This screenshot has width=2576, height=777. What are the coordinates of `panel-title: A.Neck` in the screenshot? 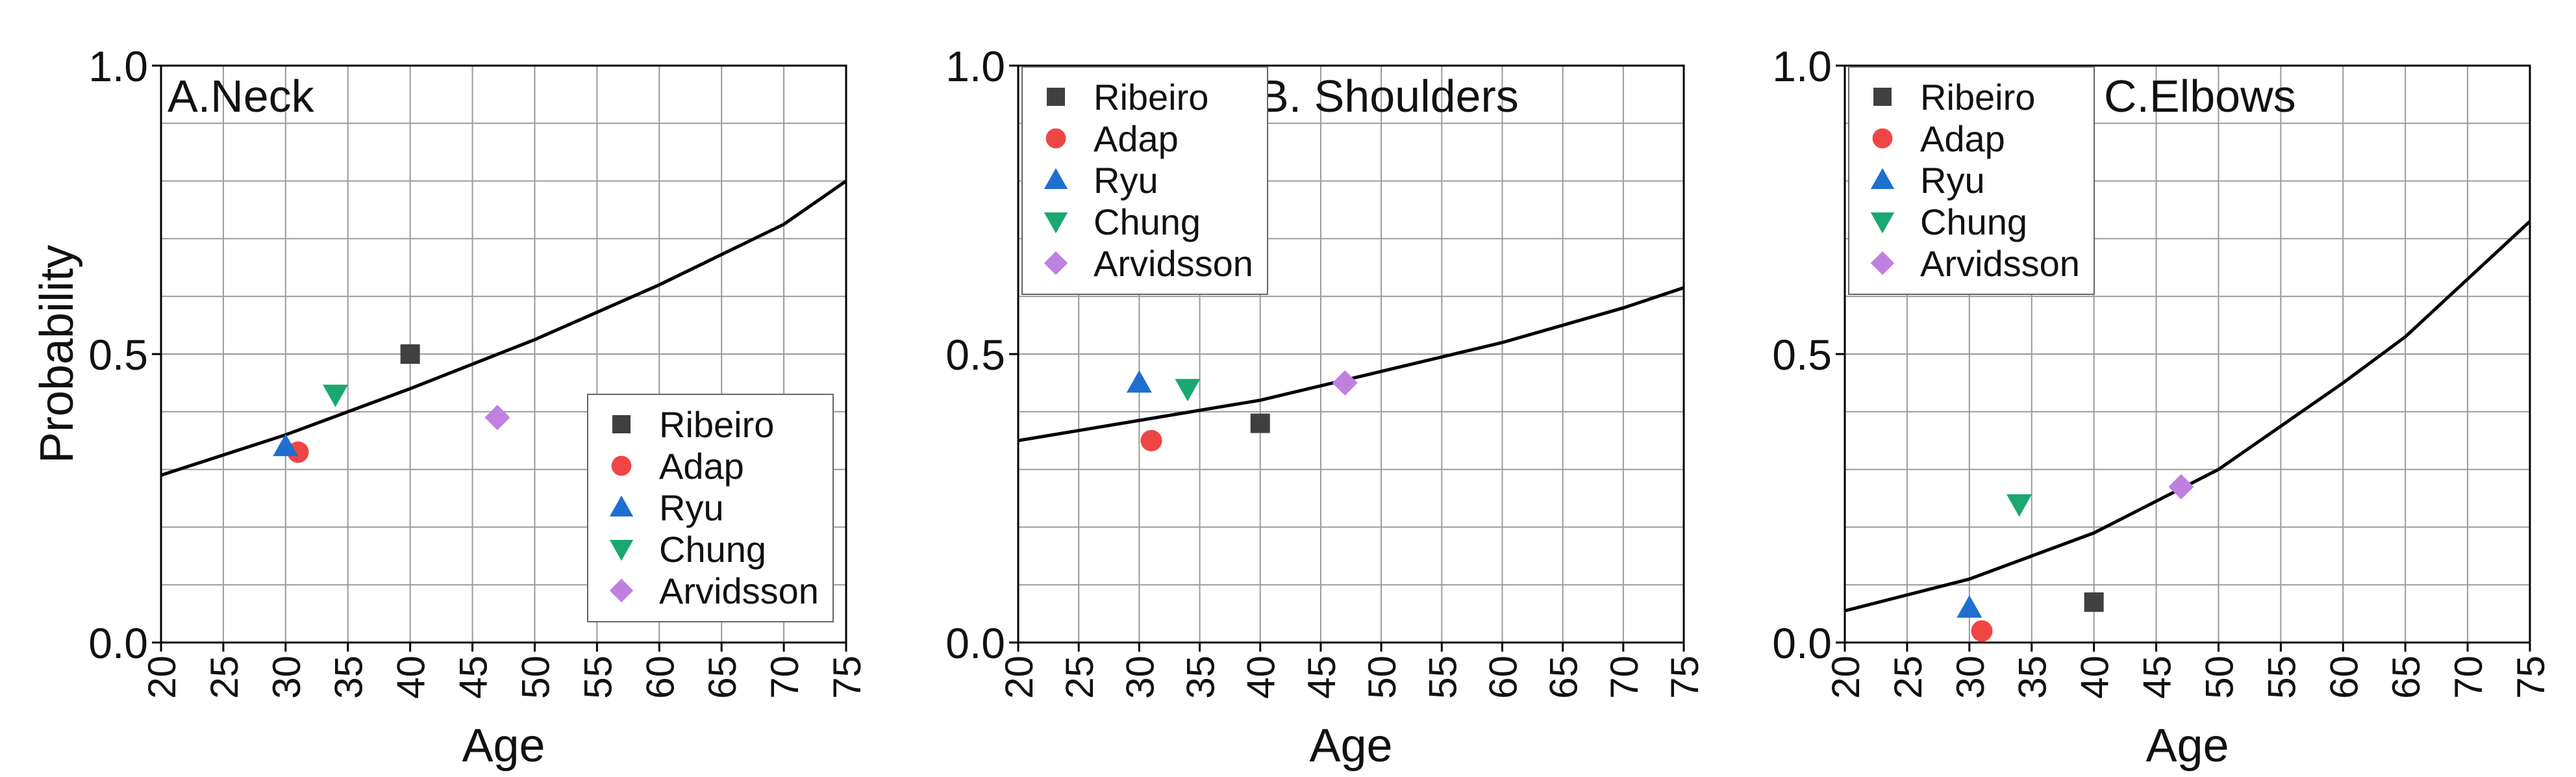 It's located at (241, 96).